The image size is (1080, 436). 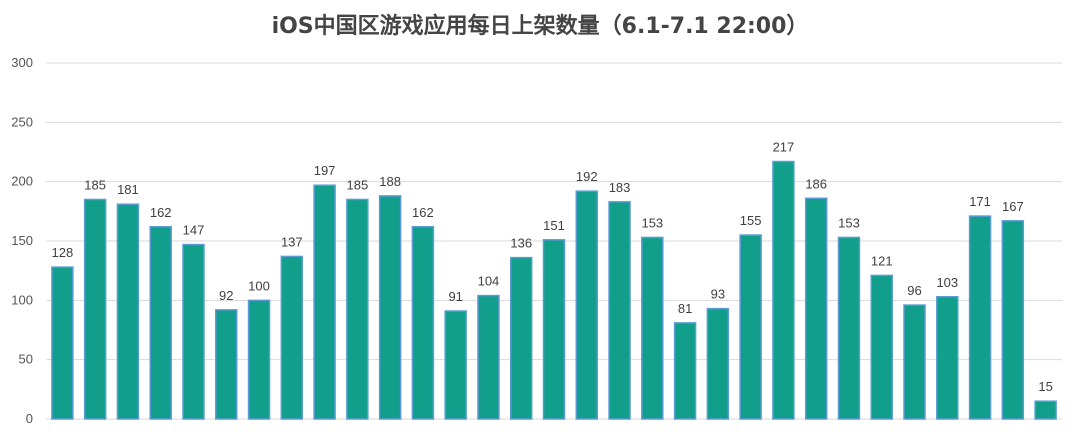 What do you see at coordinates (882, 260) in the screenshot?
I see `data-label: 121` at bounding box center [882, 260].